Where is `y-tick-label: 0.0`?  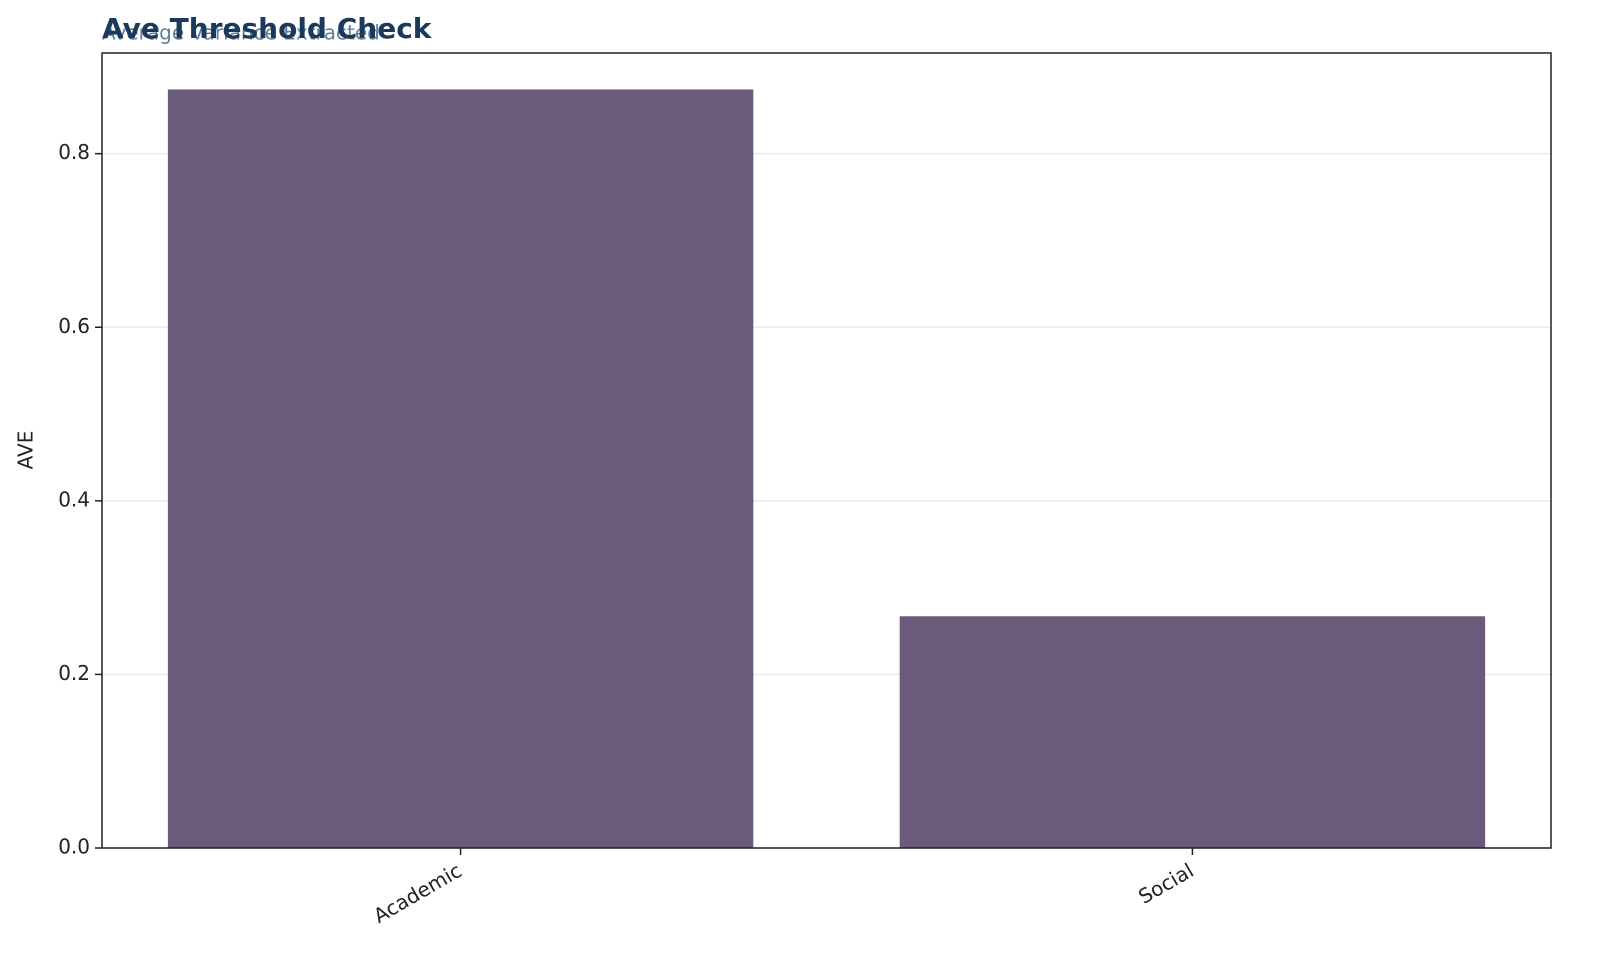 y-tick-label: 0.0 is located at coordinates (74, 847).